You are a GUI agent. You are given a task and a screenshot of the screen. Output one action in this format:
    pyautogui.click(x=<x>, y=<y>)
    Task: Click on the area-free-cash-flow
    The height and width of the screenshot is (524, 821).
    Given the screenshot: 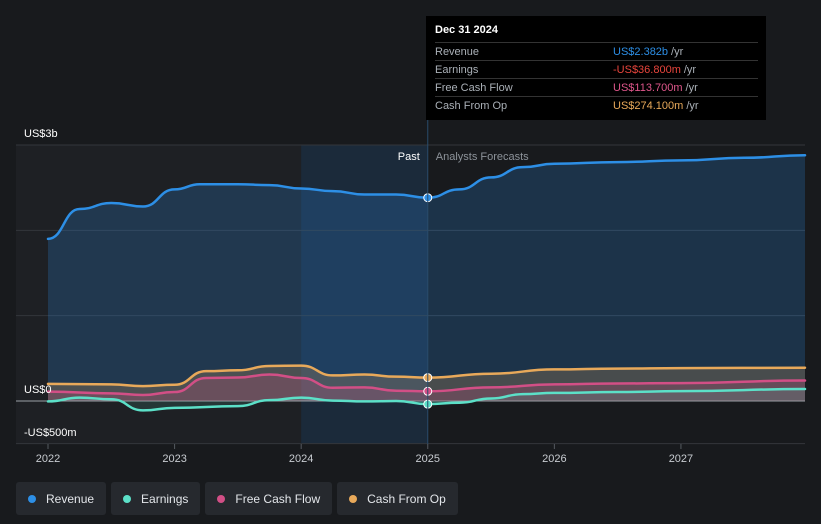 What is the action you would take?
    pyautogui.click(x=426, y=387)
    